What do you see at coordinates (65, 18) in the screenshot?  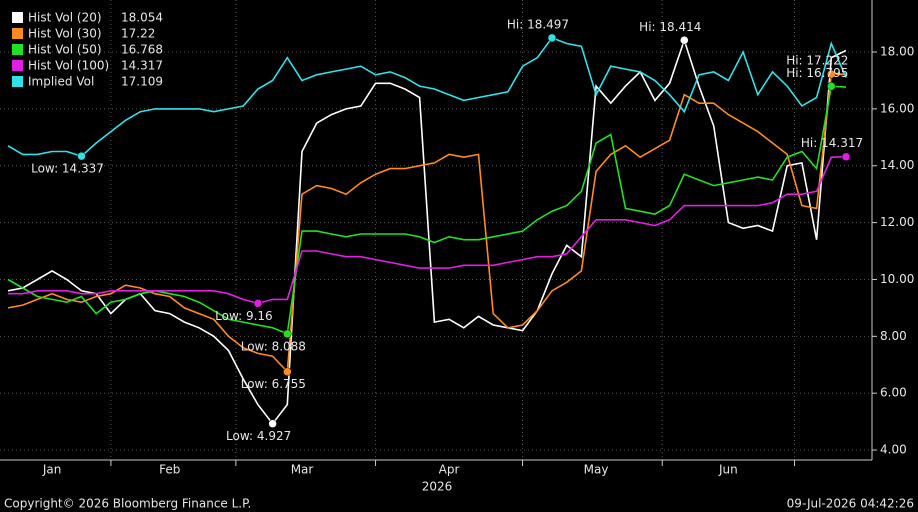 I see `legend-label: Hist Vol (20)` at bounding box center [65, 18].